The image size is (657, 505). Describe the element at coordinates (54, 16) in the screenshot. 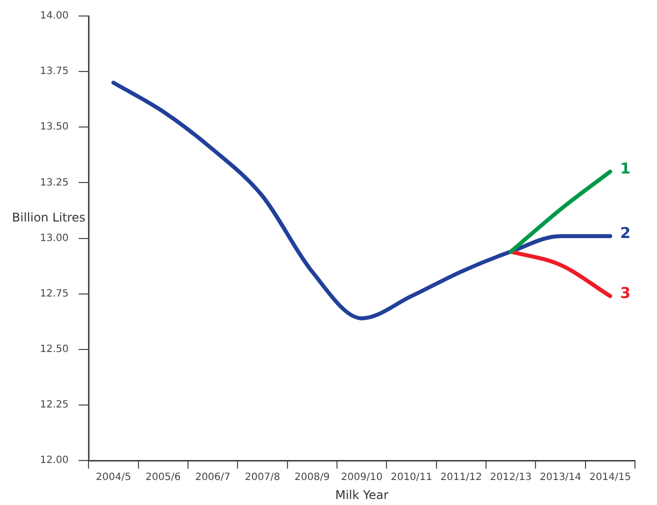

I see `y-tick-label: 14.00` at that location.